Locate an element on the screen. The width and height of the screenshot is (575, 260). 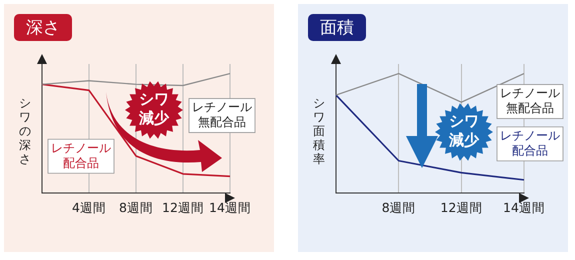
chart-title: 面積 is located at coordinates (337, 27).